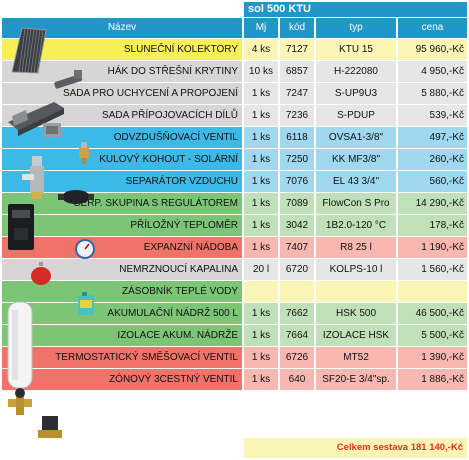 The image size is (469, 460). I want to click on cell-typ: KOLPS-10 l, so click(356, 269).